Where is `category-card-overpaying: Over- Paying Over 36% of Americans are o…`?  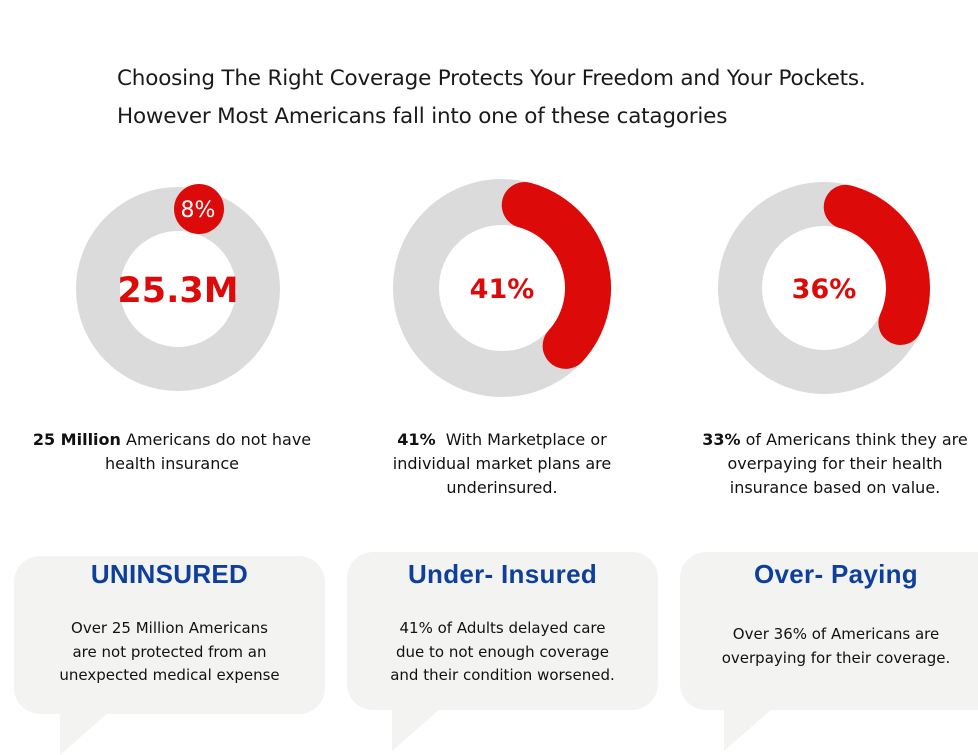 category-card-overpaying: Over- Paying Over 36% of Americans are o… is located at coordinates (829, 631).